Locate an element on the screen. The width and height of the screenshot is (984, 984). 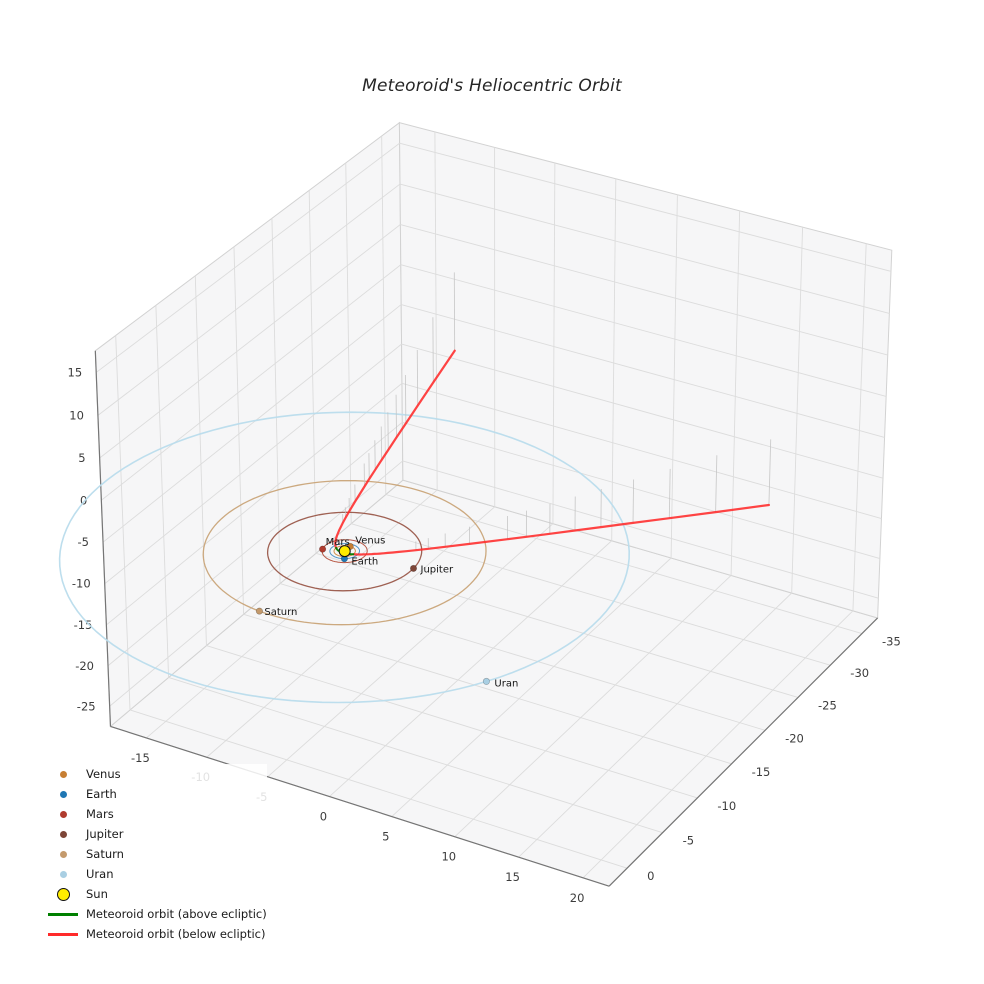
legend-label: Sun is located at coordinates (97, 894).